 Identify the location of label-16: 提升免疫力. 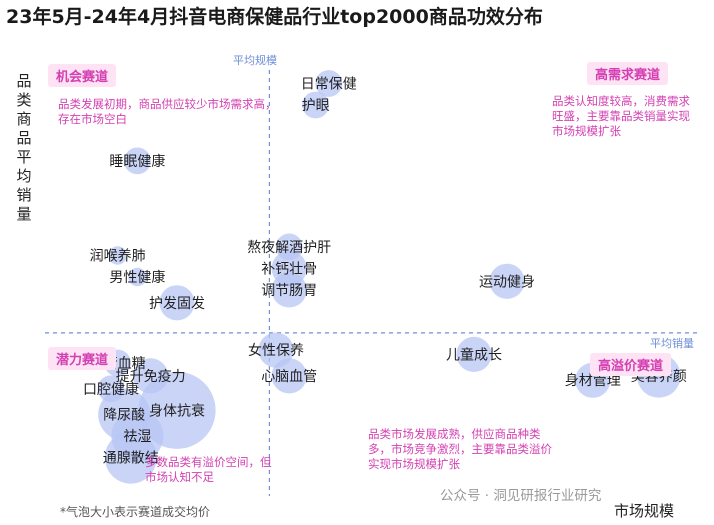
(151, 377).